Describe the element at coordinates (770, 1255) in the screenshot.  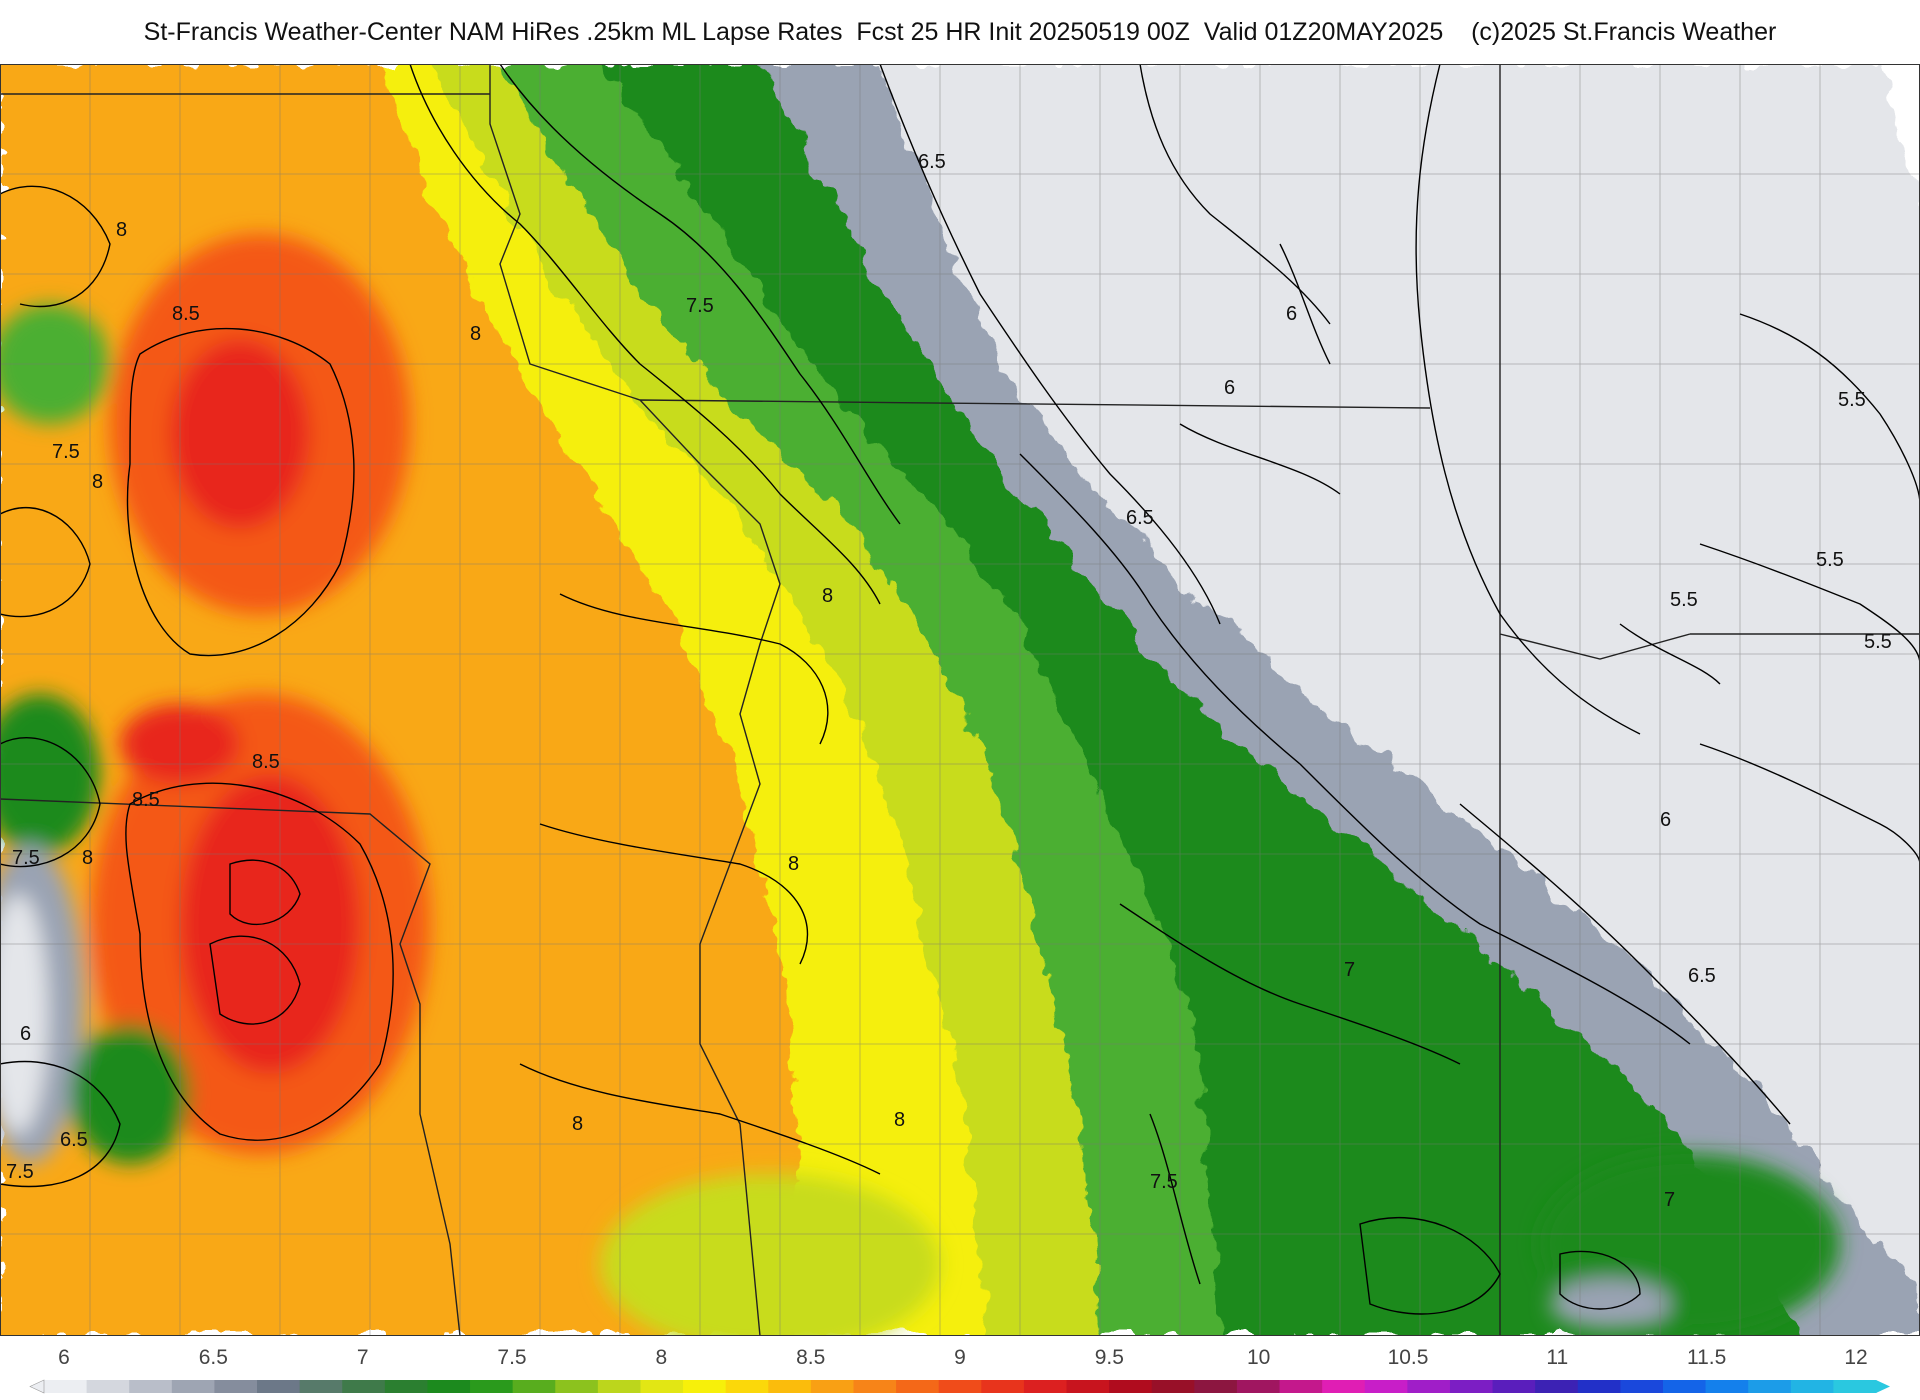
I see `blob-yellow-green` at that location.